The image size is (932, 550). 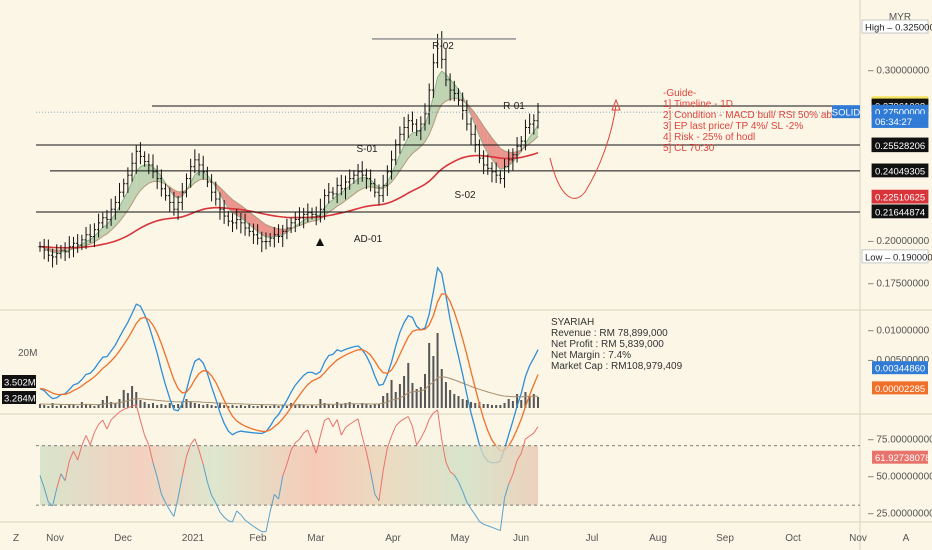 I want to click on time-axis-label: Oct, so click(x=793, y=538).